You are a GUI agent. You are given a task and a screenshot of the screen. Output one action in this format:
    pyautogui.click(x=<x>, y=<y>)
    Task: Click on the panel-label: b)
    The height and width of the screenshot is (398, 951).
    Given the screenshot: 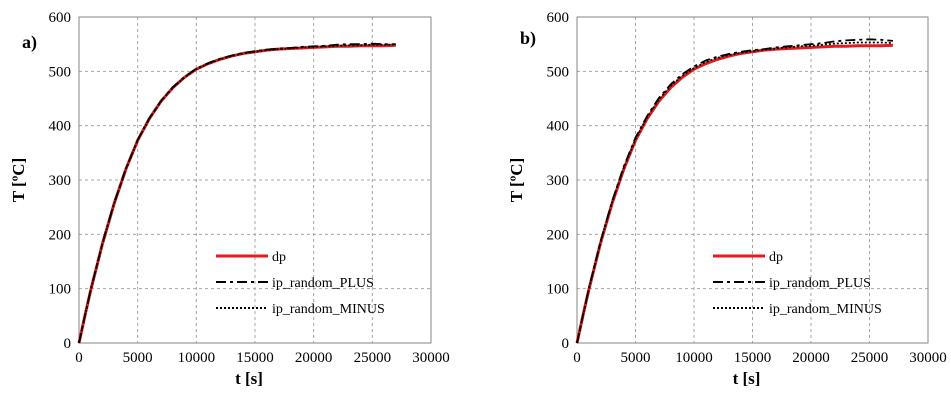 What is the action you would take?
    pyautogui.click(x=528, y=38)
    